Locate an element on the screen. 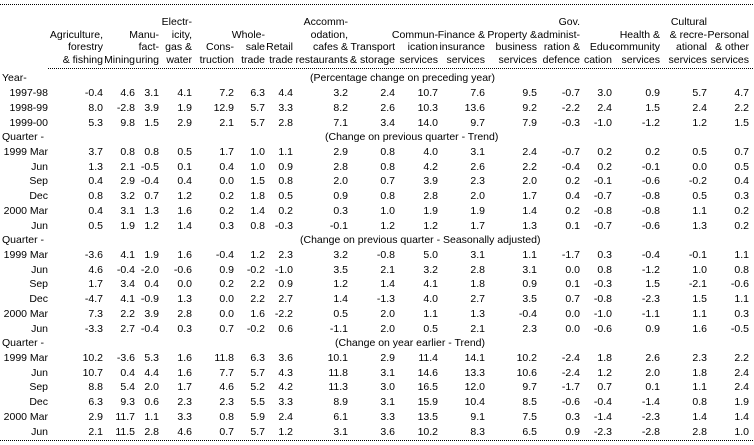  cell-property-business-services: 9.2 is located at coordinates (529, 107).